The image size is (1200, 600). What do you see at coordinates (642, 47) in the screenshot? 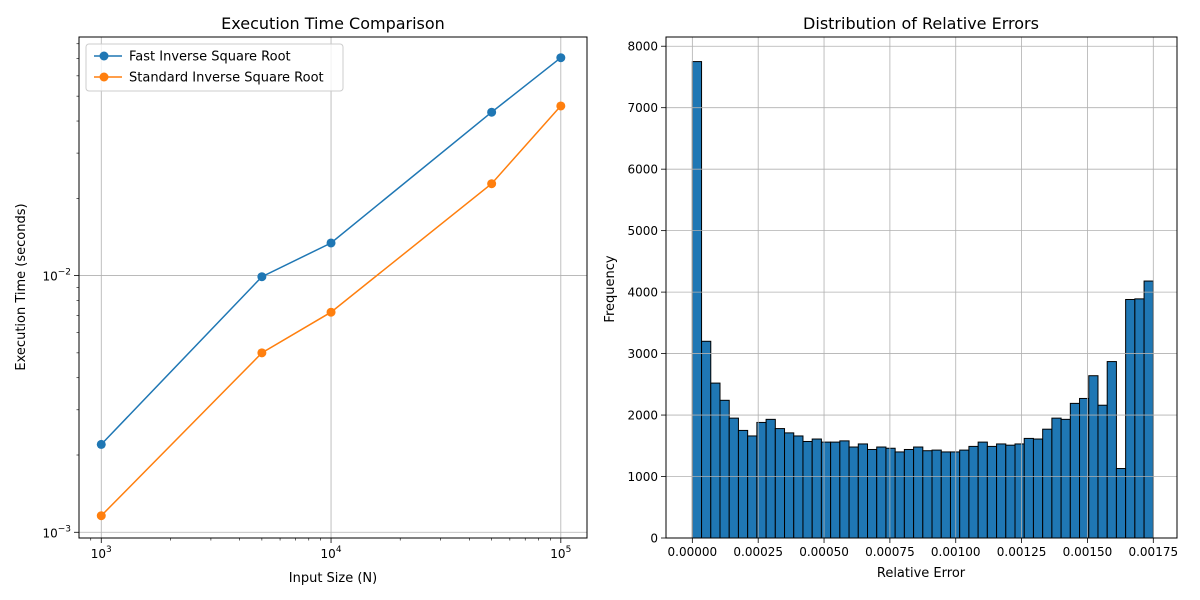
I see `chart2-y-tick-label: 8000` at bounding box center [642, 47].